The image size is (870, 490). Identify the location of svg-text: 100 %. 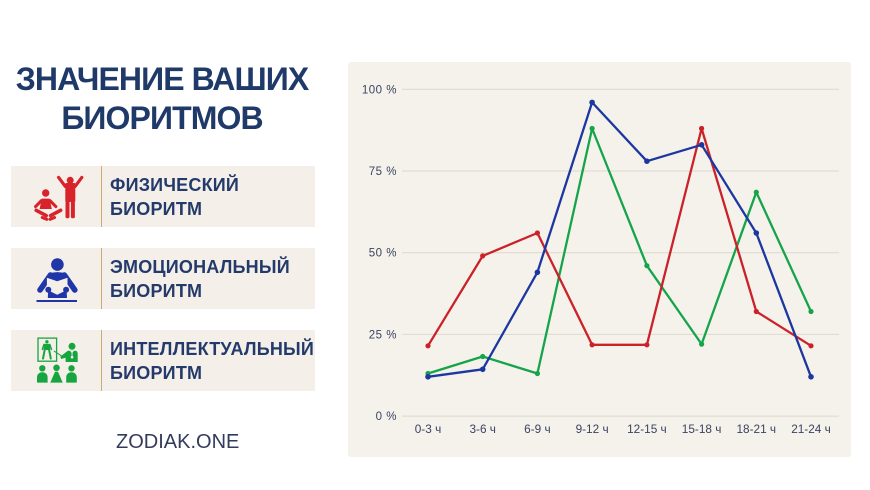
(379, 90).